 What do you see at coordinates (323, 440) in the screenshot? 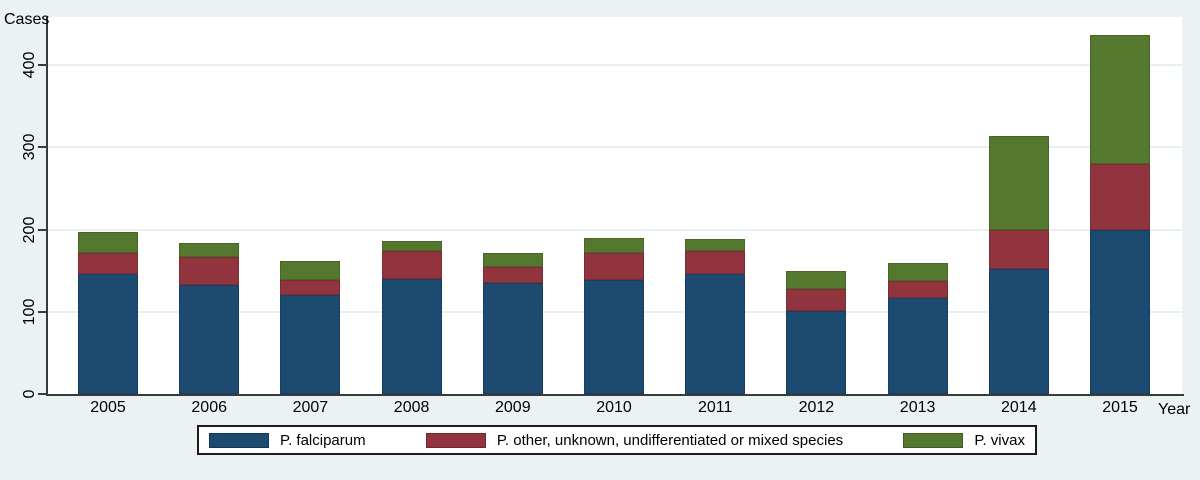
I see `legend-label: P. falciparum` at bounding box center [323, 440].